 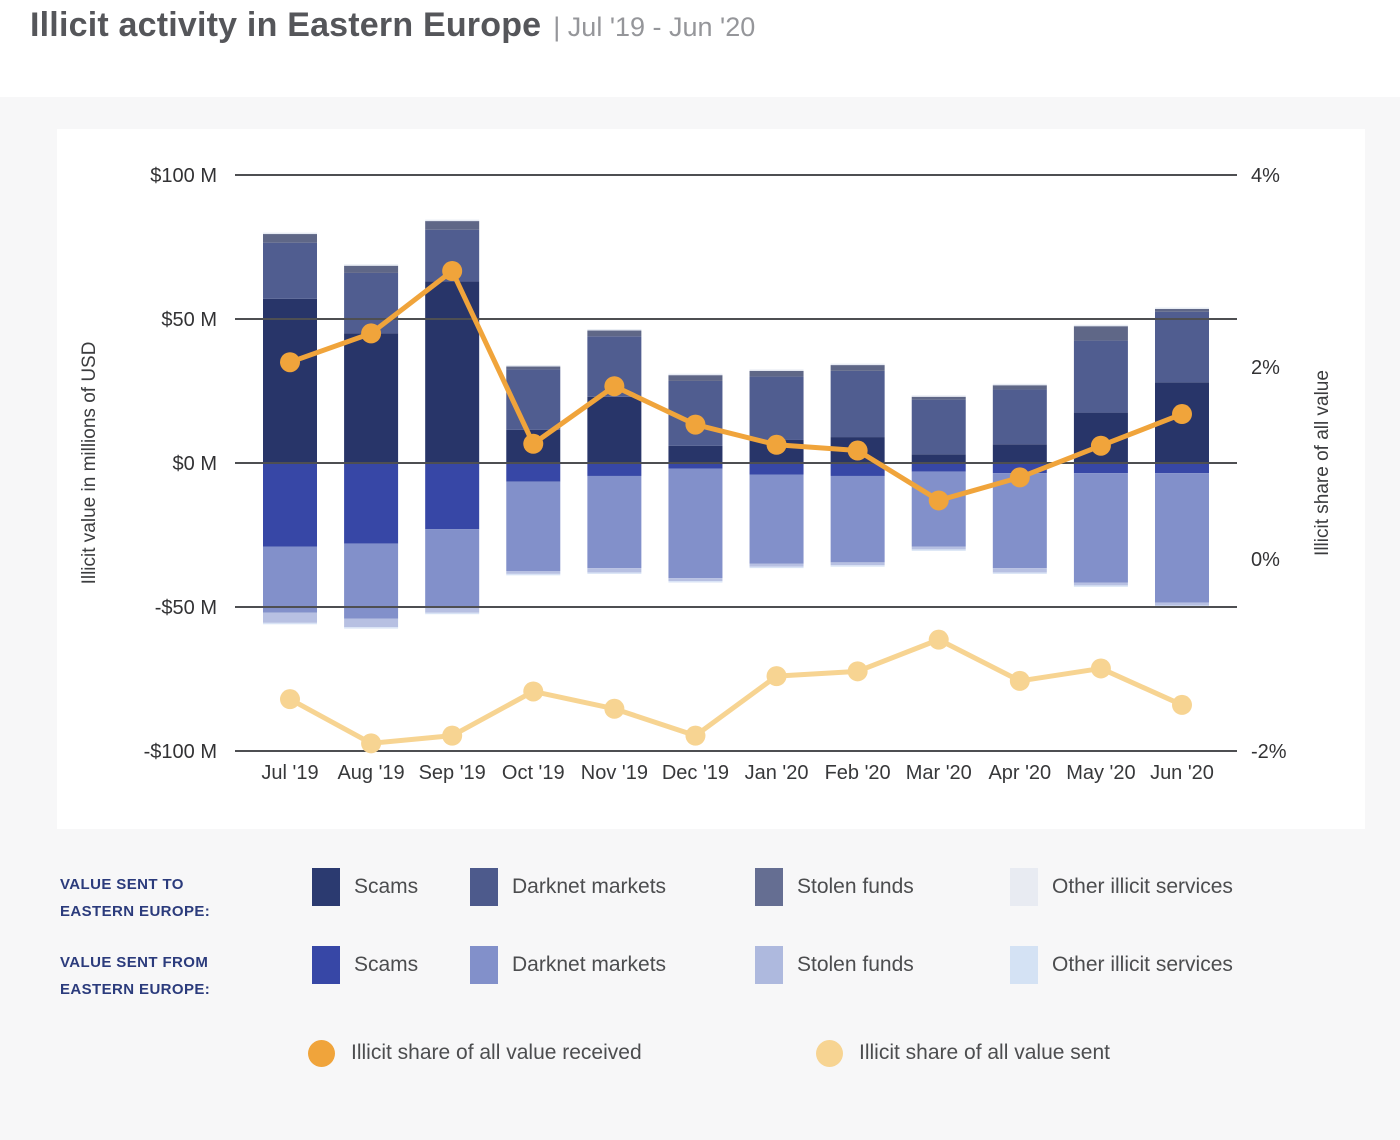 I want to click on legend-heading-line: VALUE SENT FROM, so click(x=134, y=962).